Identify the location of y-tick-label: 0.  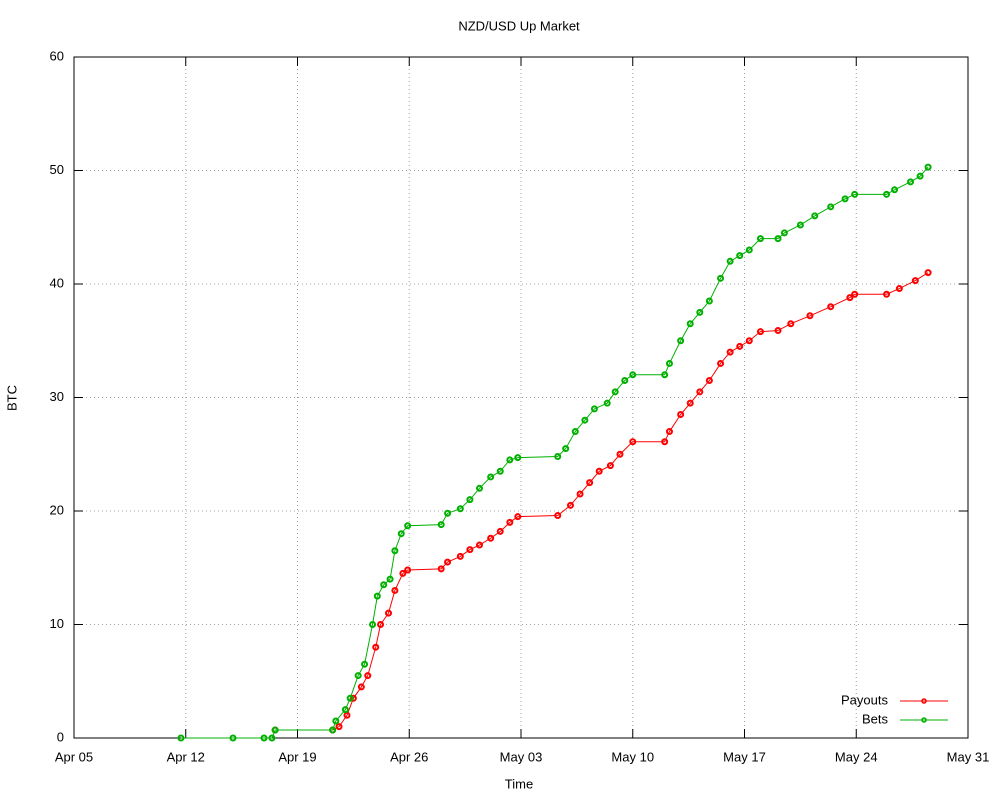
(60, 736).